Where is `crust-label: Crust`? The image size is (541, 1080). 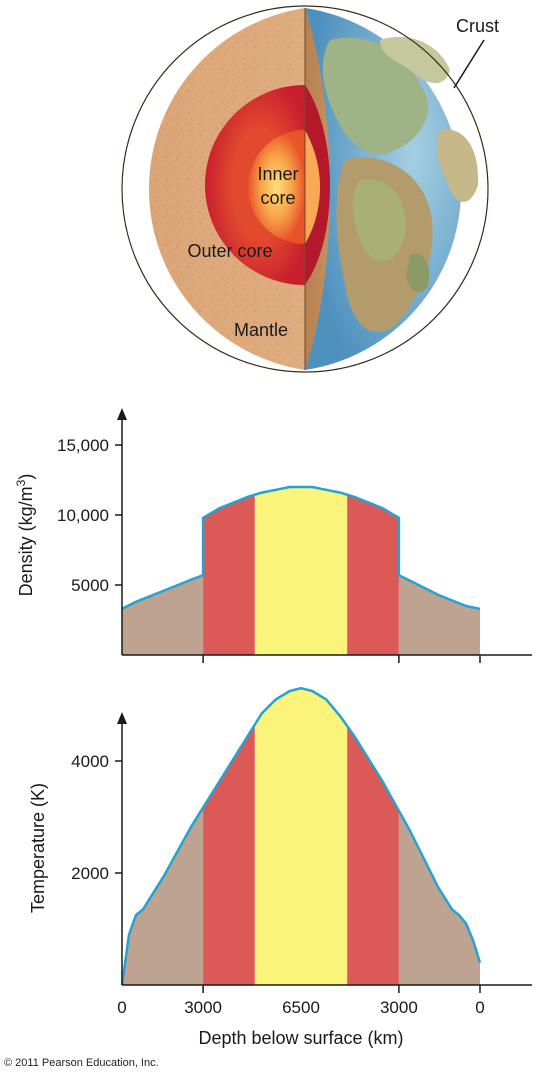 crust-label: Crust is located at coordinates (477, 26).